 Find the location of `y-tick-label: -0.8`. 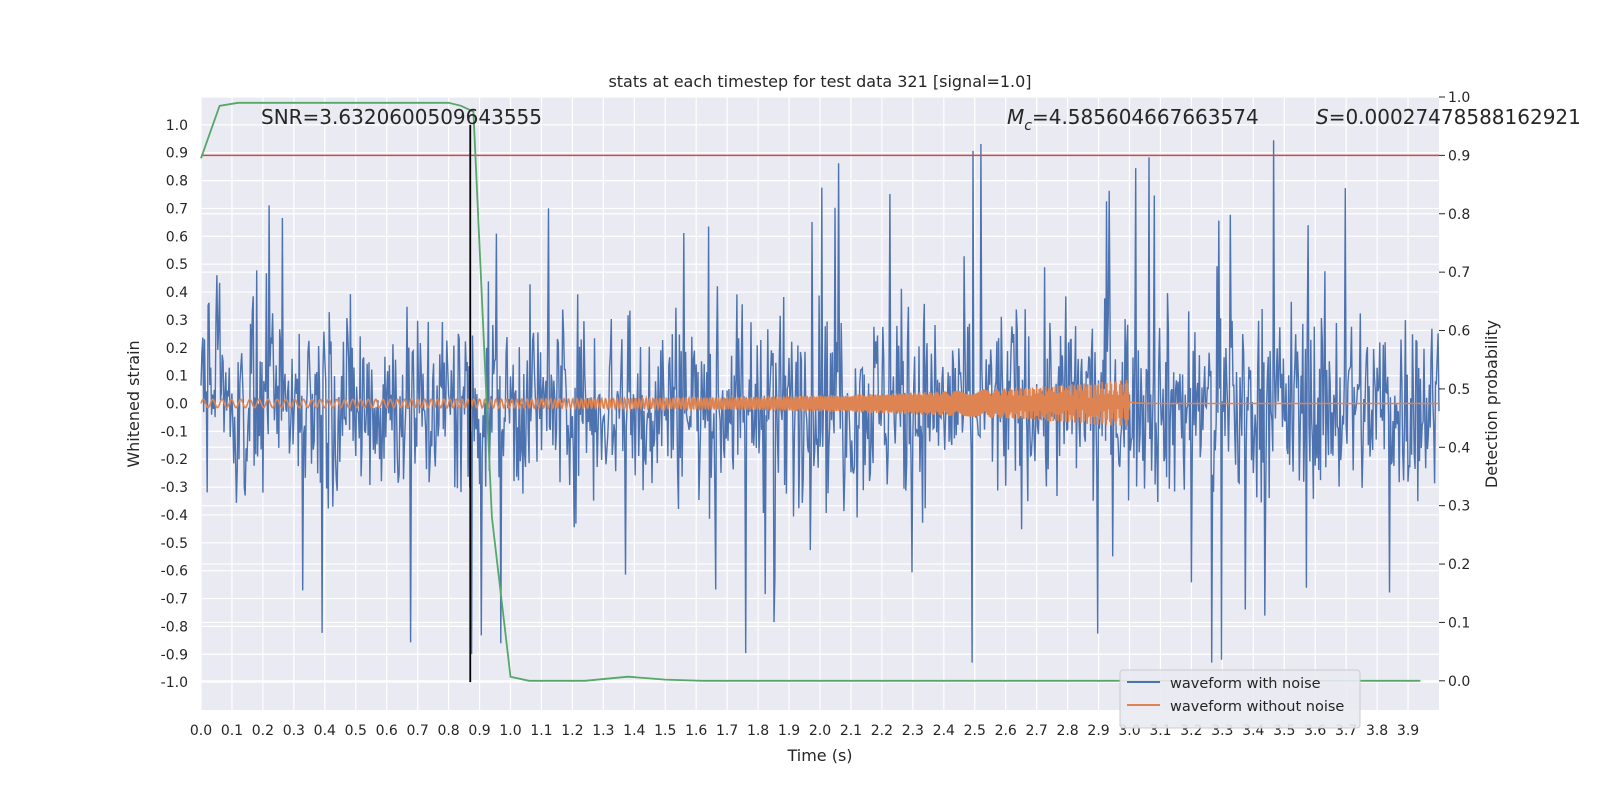

y-tick-label: -0.8 is located at coordinates (174, 627).